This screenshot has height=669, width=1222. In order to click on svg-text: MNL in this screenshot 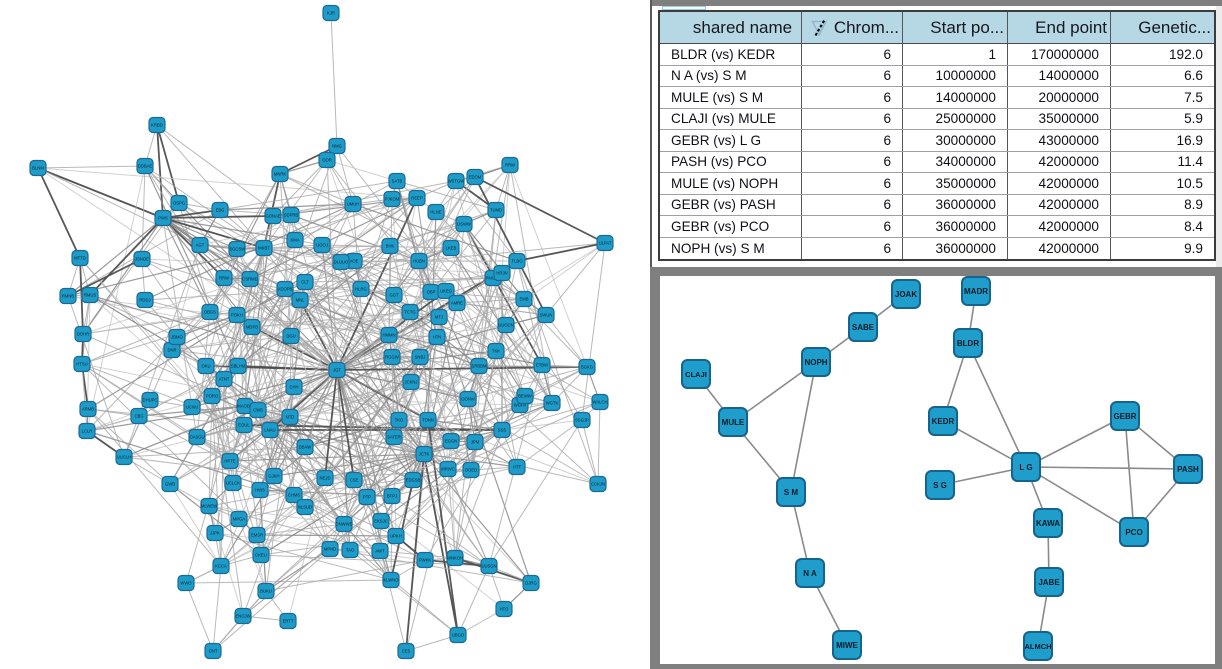, I will do `click(301, 300)`.